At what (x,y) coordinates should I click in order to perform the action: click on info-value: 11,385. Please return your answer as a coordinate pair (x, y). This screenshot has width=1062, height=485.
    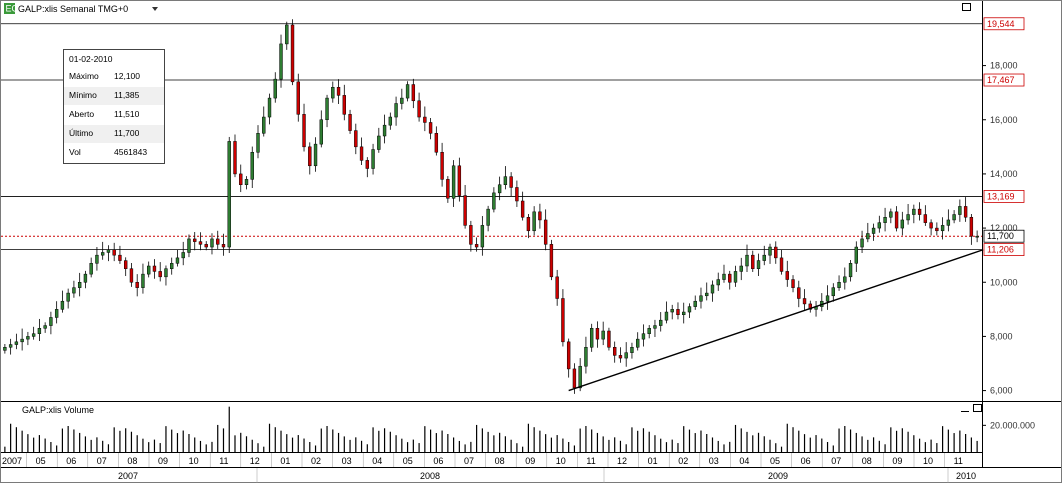
    Looking at the image, I should click on (127, 95).